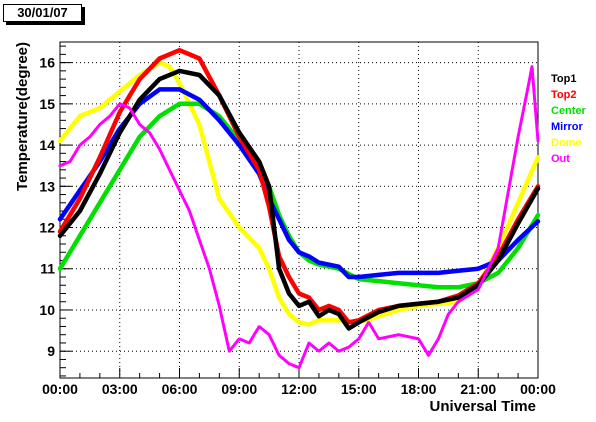 This screenshot has width=596, height=422. What do you see at coordinates (51, 351) in the screenshot?
I see `y-tick-label: 9` at bounding box center [51, 351].